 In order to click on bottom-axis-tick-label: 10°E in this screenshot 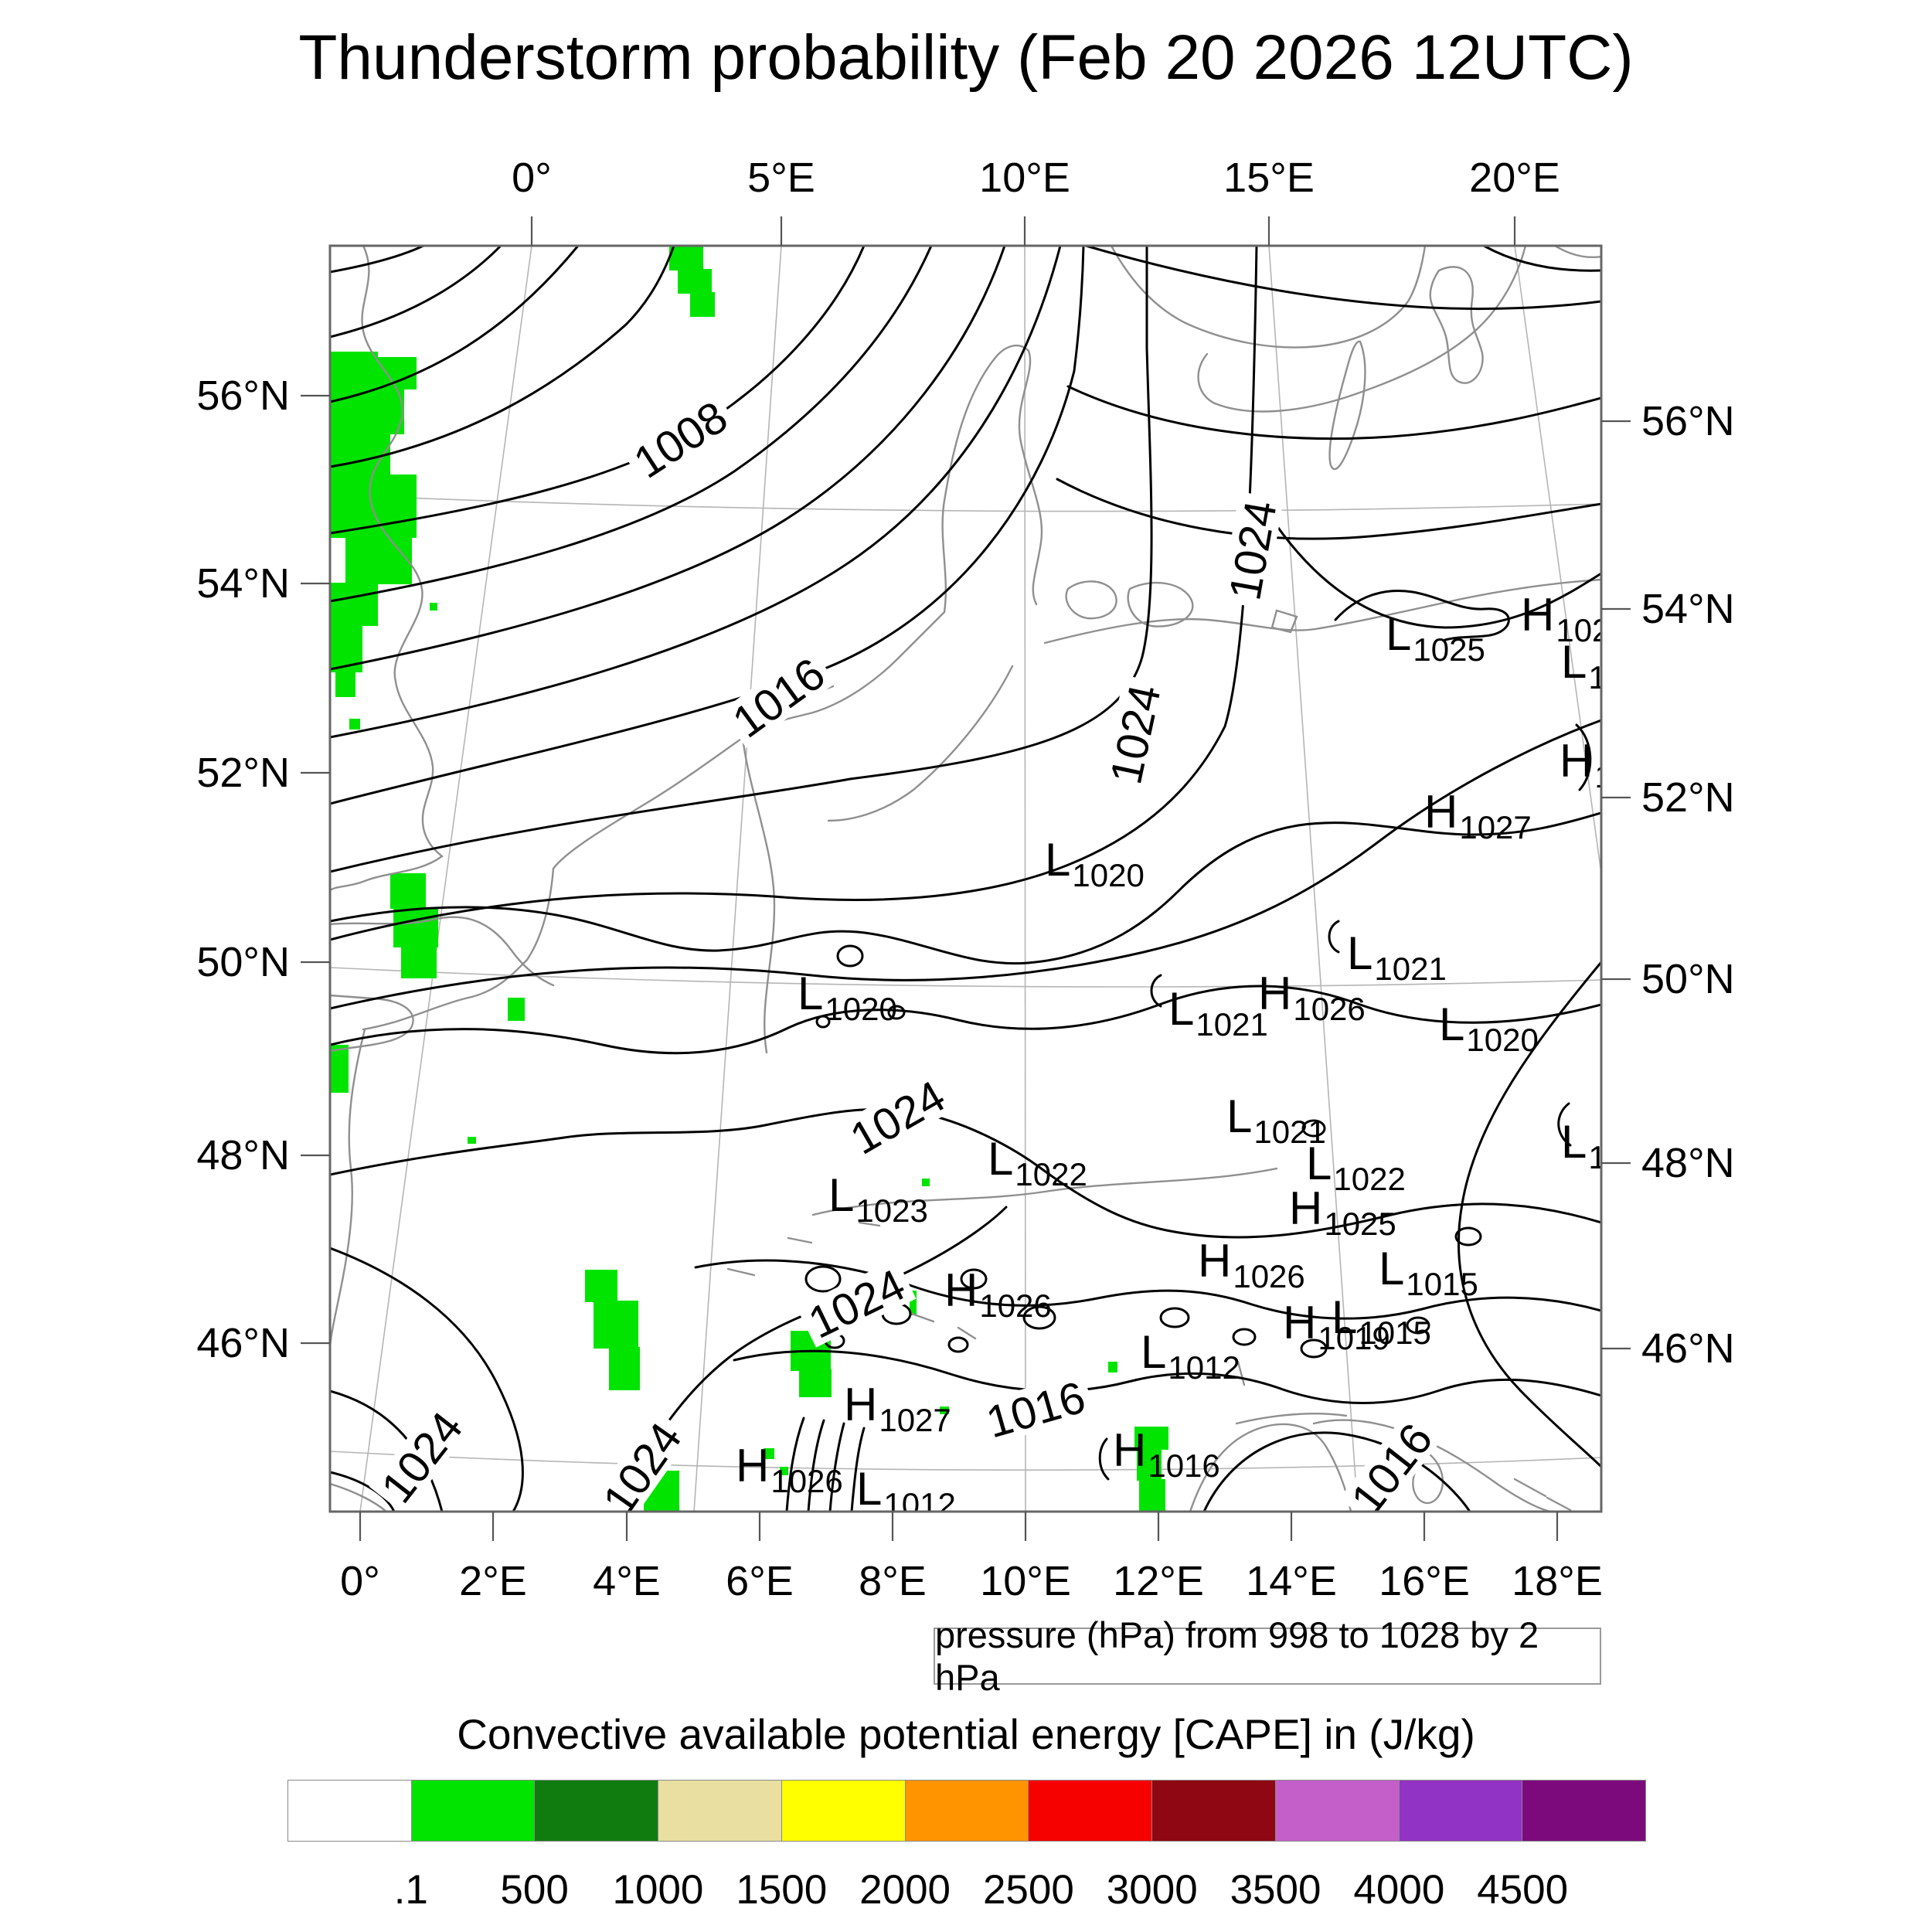, I will do `click(1026, 1581)`.